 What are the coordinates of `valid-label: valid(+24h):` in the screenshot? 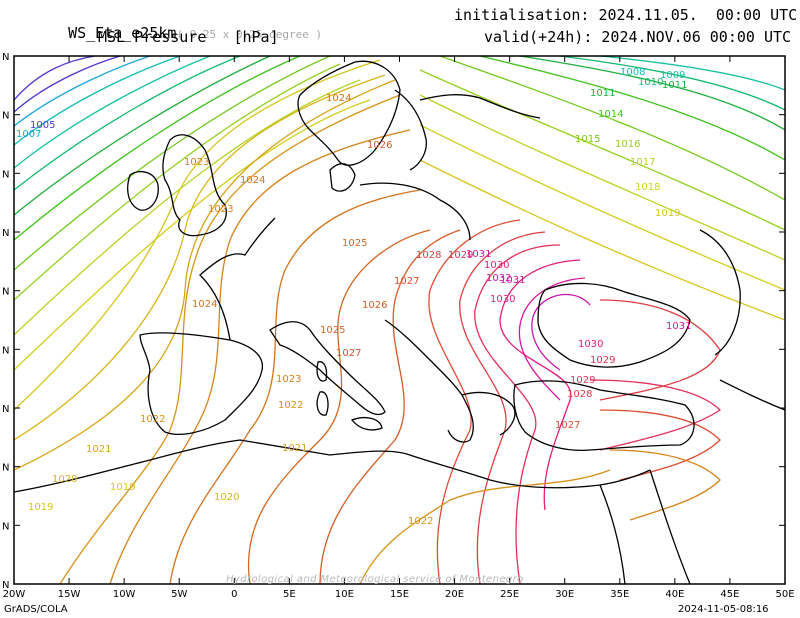 It's located at (538, 37).